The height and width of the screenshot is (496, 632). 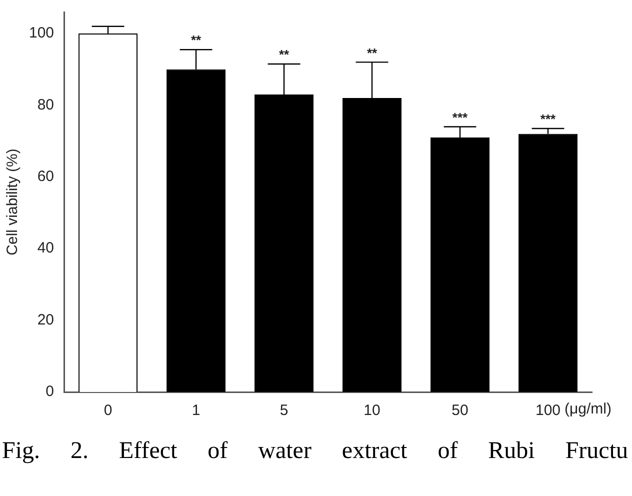 I want to click on x-tick-label: 5, so click(x=284, y=411).